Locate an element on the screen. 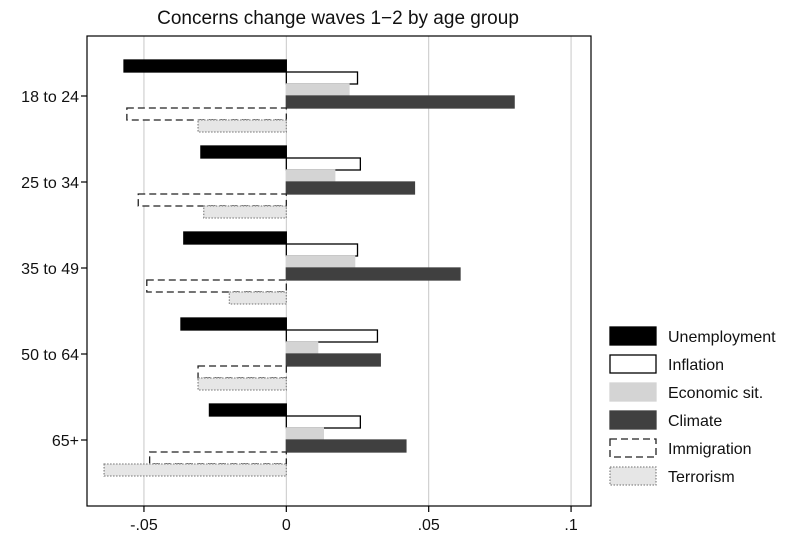  y-tick-label: 35 to 49 is located at coordinates (50, 269).